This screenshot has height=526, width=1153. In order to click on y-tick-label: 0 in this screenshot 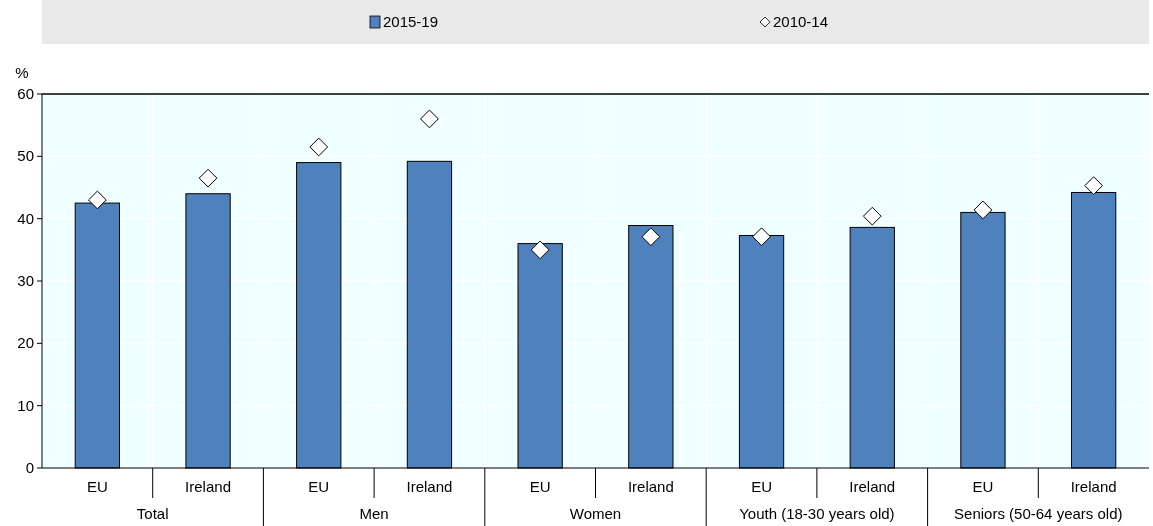, I will do `click(29, 467)`.